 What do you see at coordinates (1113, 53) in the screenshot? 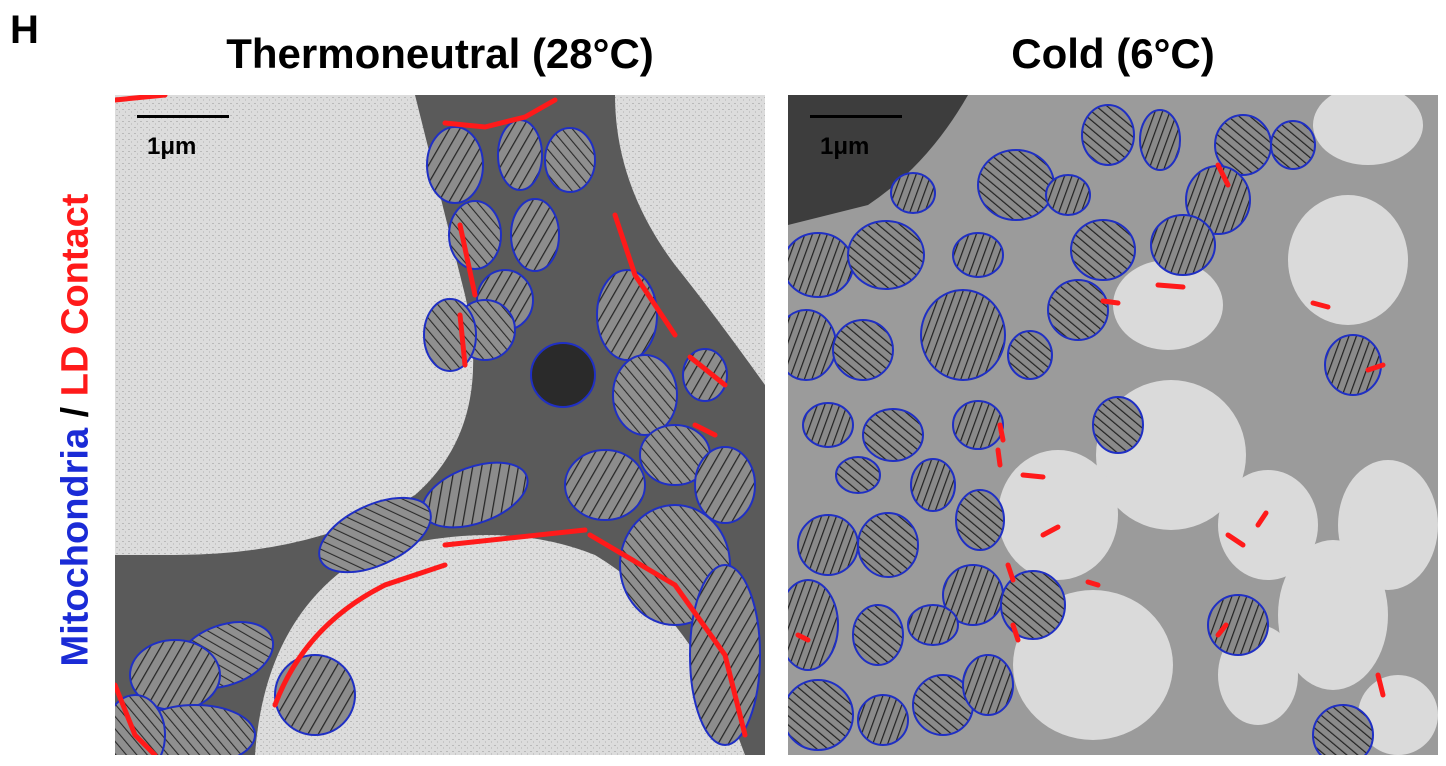
I see `cold-title: Cold (6°C)` at bounding box center [1113, 53].